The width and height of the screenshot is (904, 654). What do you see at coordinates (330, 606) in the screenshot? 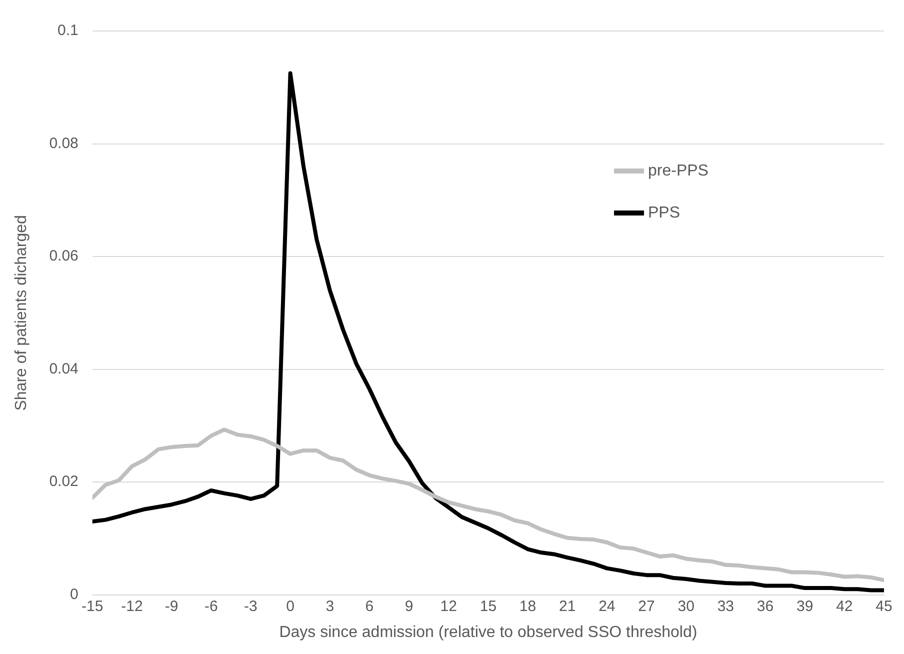
I see `x-tick-label: 3` at bounding box center [330, 606].